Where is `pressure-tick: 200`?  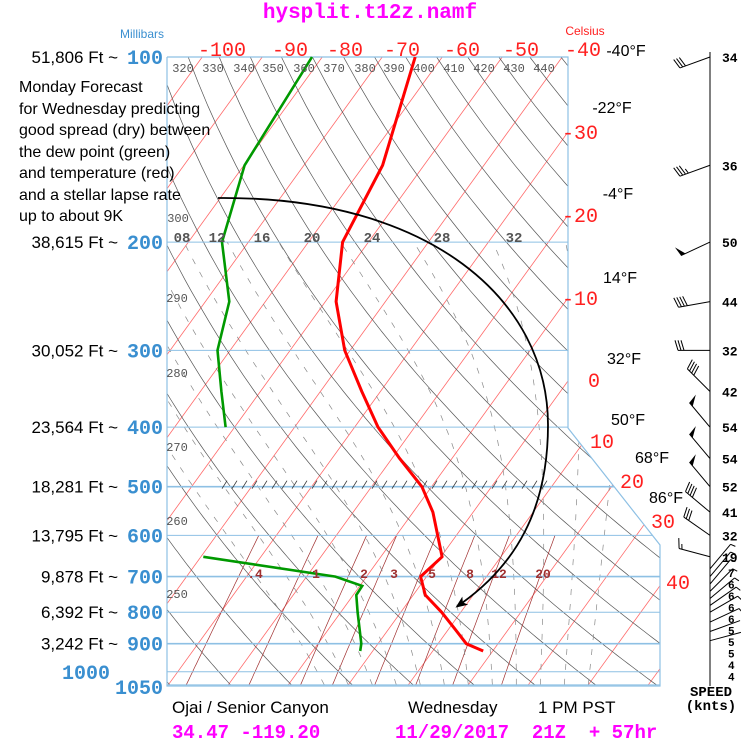 pressure-tick: 200 is located at coordinates (145, 244).